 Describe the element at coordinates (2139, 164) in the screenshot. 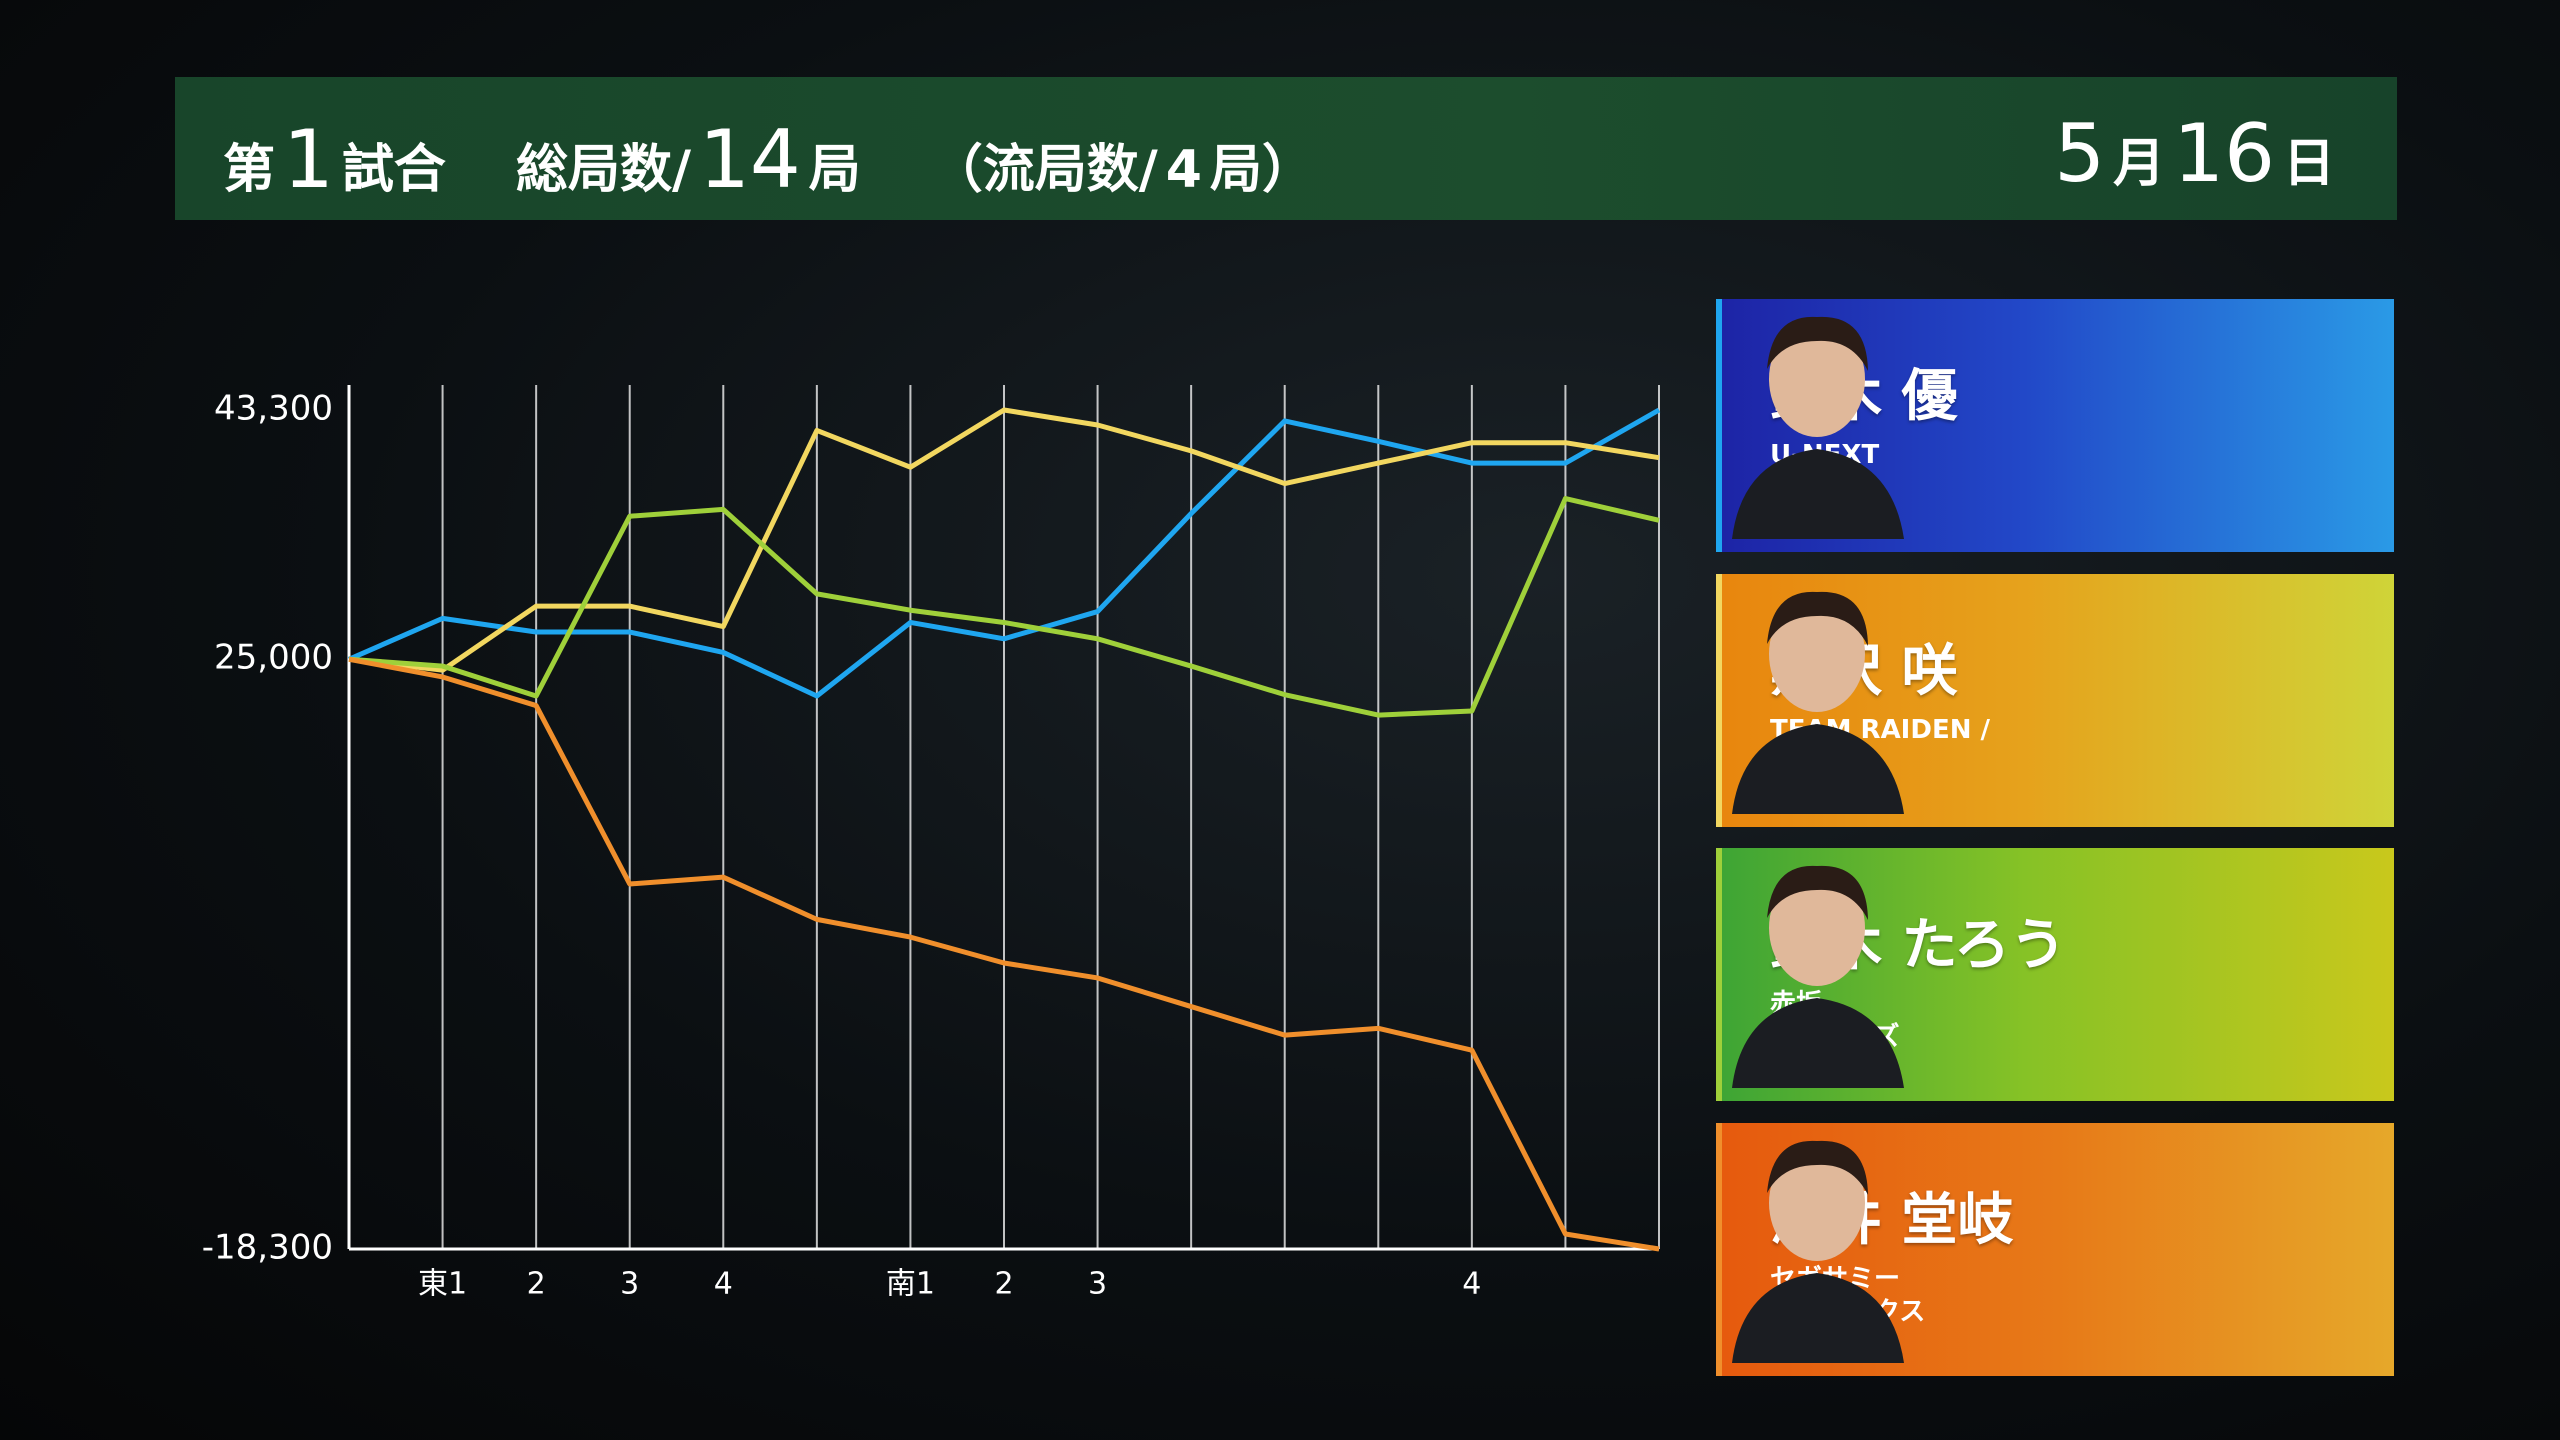

I see `date-text: 月` at that location.